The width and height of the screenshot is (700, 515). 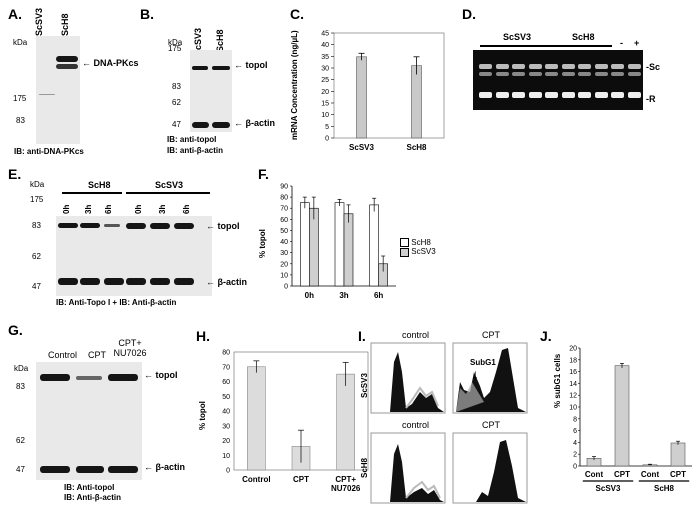 What do you see at coordinates (116, 302) in the screenshot?
I see `panel-e-caption: IB: Anti-Topo I + IB: Anti-β-actin` at bounding box center [116, 302].